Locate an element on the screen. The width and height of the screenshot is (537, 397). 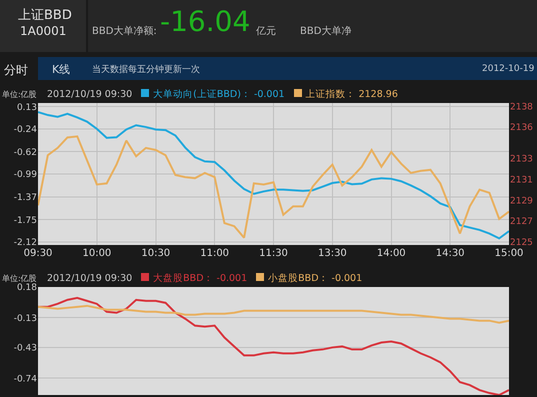
y-tick-label: -0.99 is located at coordinates (26, 175).